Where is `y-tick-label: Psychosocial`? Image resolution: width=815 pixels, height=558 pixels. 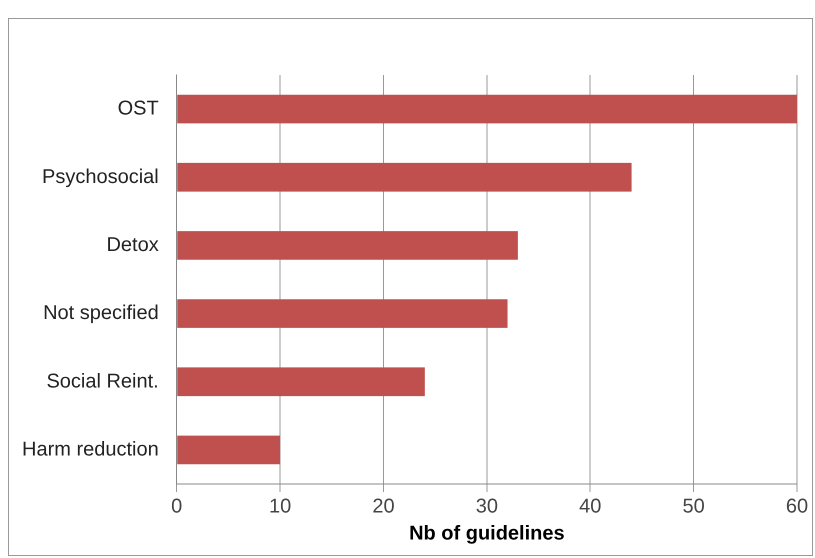
y-tick-label: Psychosocial is located at coordinates (100, 177).